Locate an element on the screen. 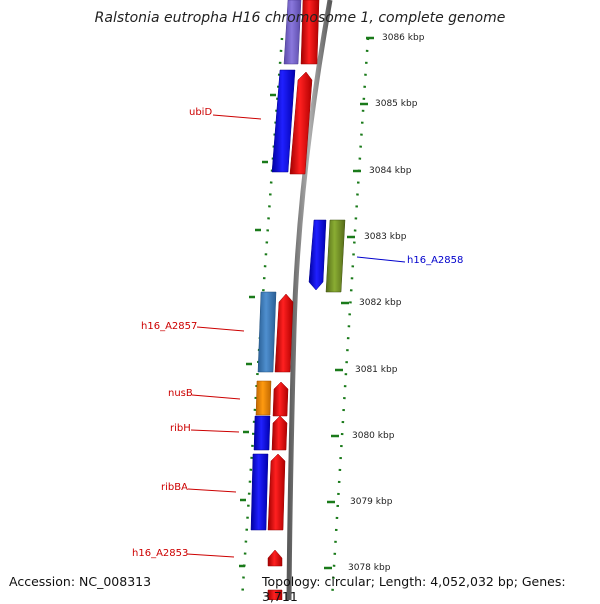  scale-label-3086: 3086 kbp is located at coordinates (403, 38).